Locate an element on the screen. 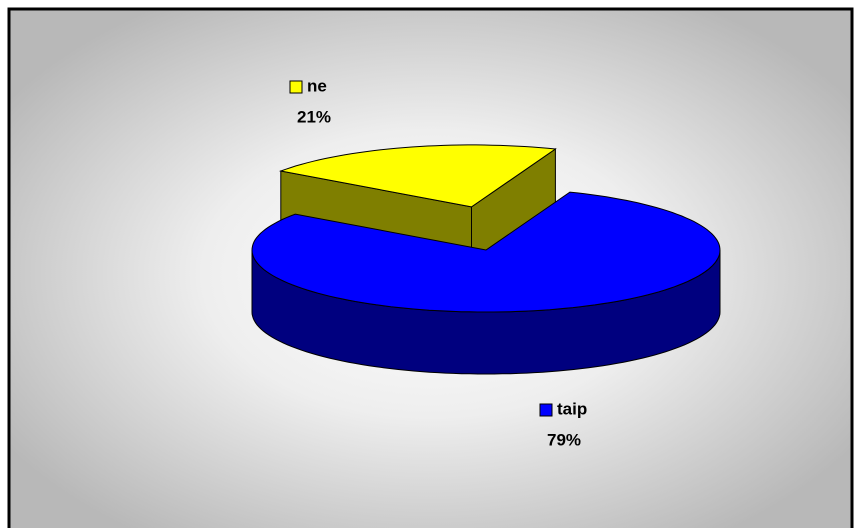  slice-label: taip is located at coordinates (572, 408).